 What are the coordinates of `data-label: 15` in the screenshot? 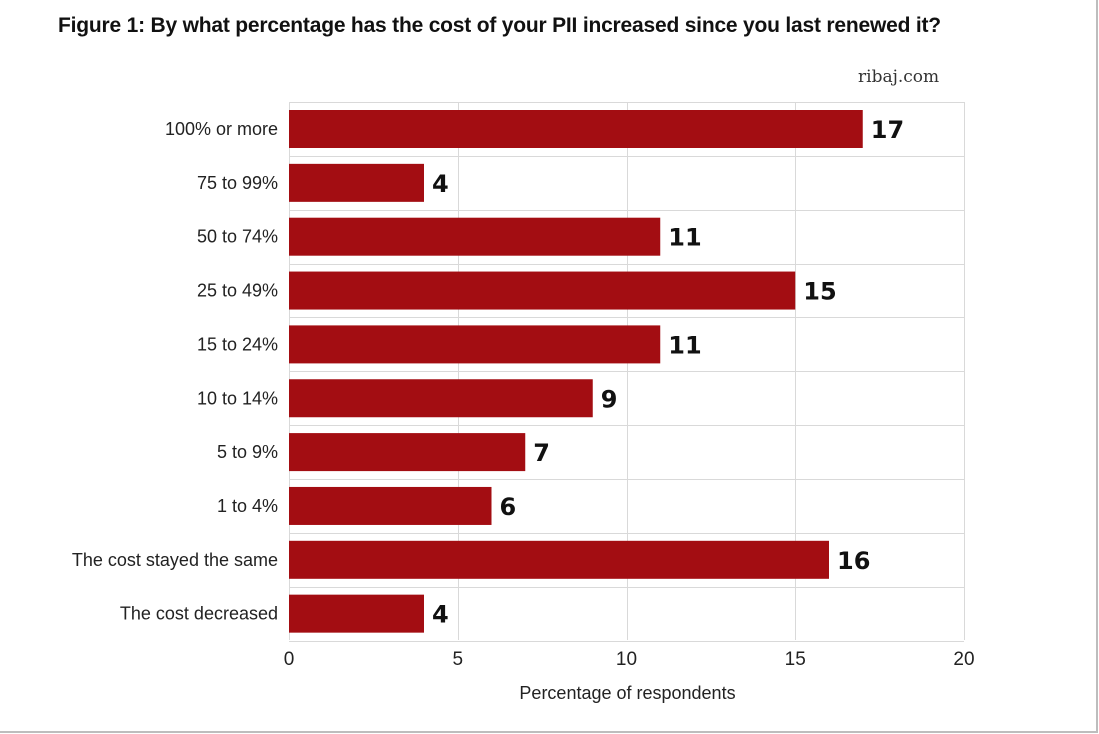 It's located at (819, 292).